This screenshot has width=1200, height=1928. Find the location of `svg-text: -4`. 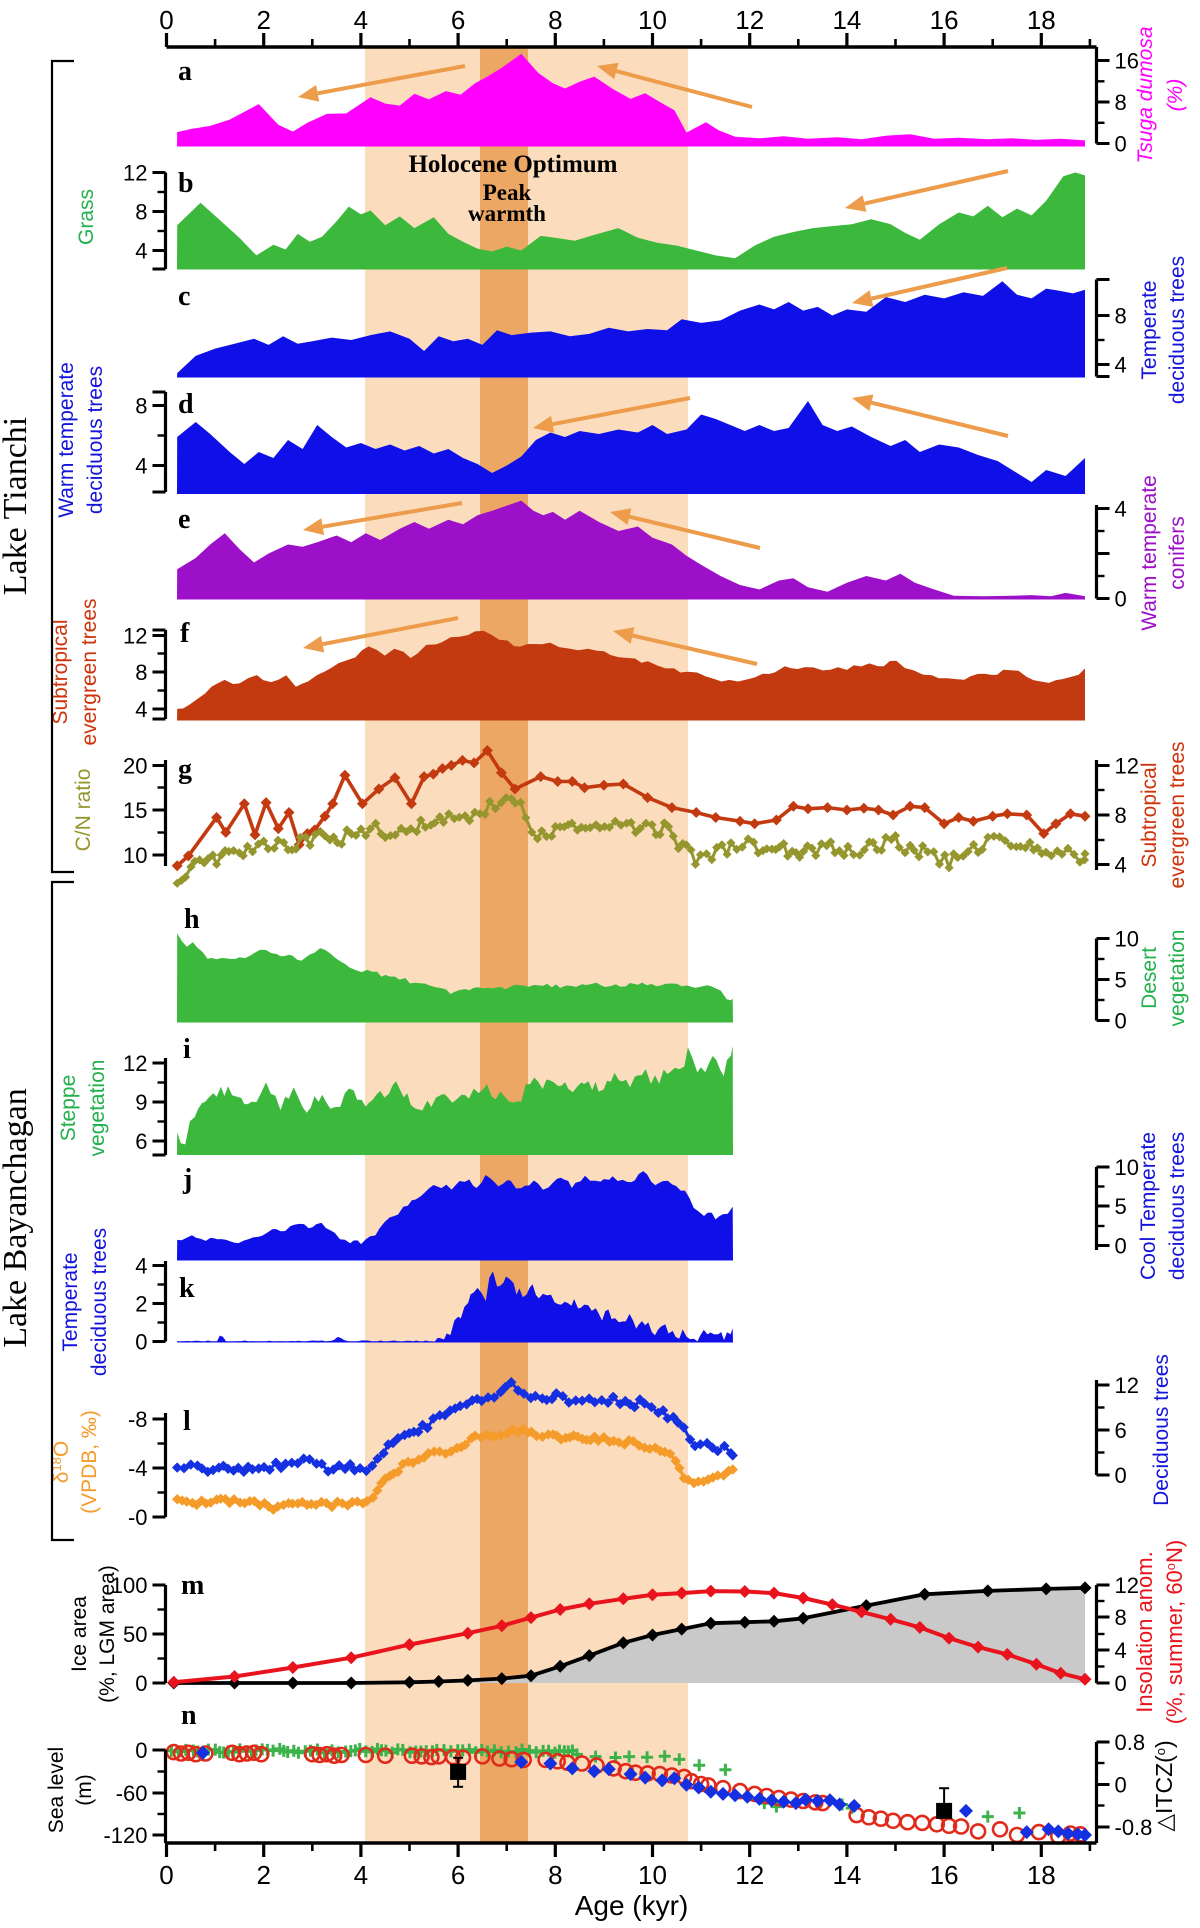

svg-text: -4 is located at coordinates (138, 1468).